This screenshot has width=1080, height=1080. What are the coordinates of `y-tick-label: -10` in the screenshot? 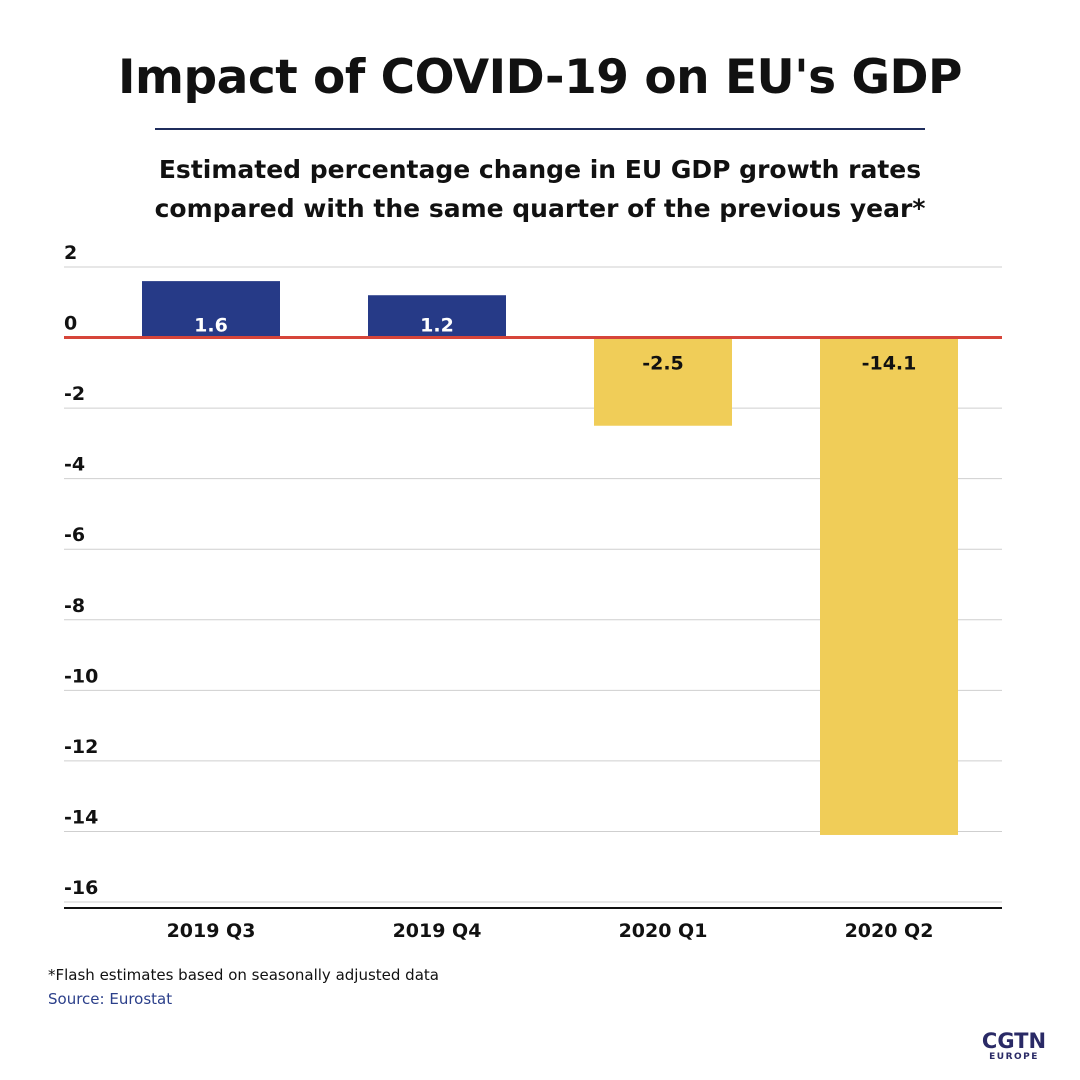 It's located at (81, 676).